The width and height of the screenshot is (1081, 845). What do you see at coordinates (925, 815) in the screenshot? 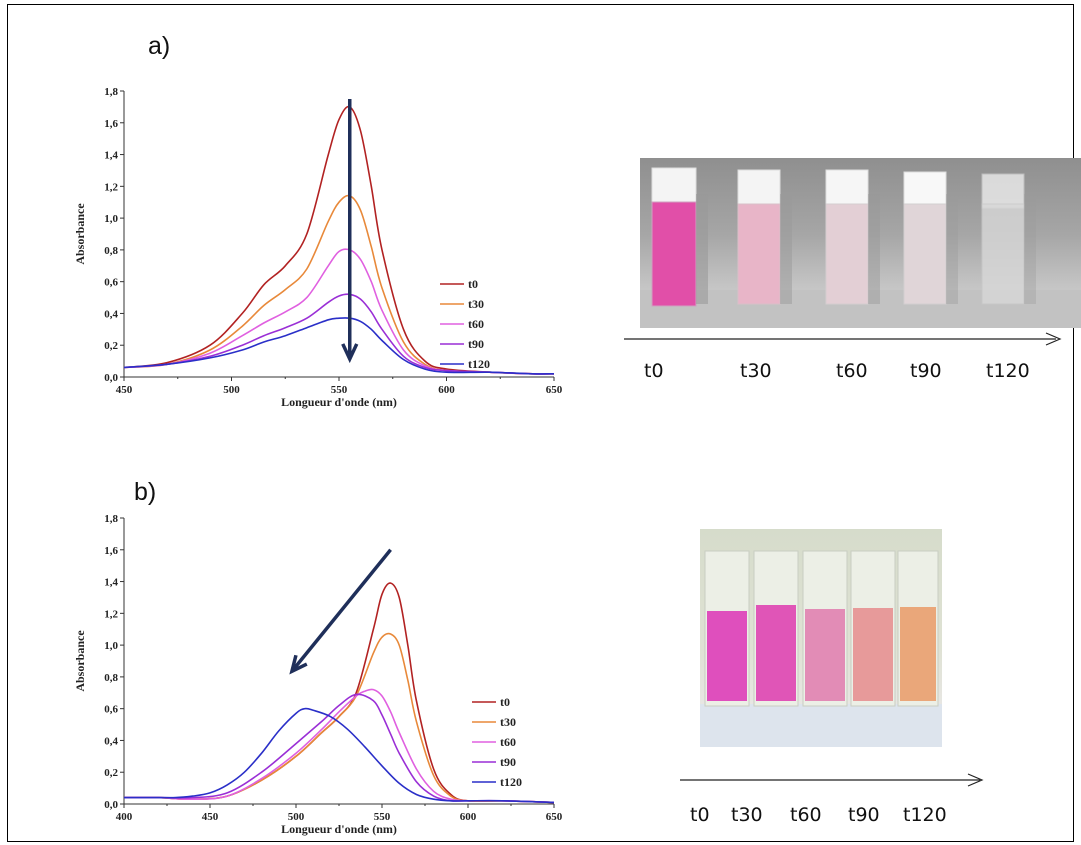
I see `photo-b-label-t120: t120` at bounding box center [925, 815].